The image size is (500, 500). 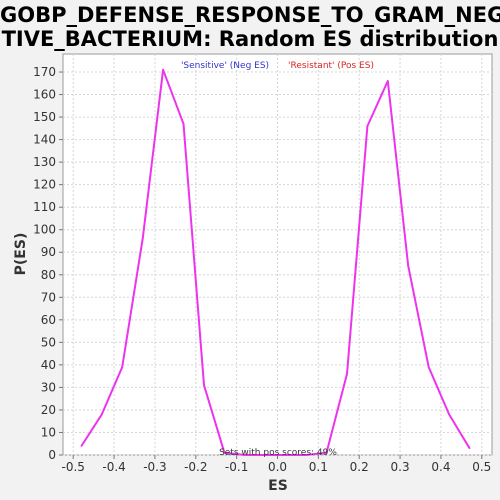 I want to click on y-tick-label: 120, so click(x=44, y=185).